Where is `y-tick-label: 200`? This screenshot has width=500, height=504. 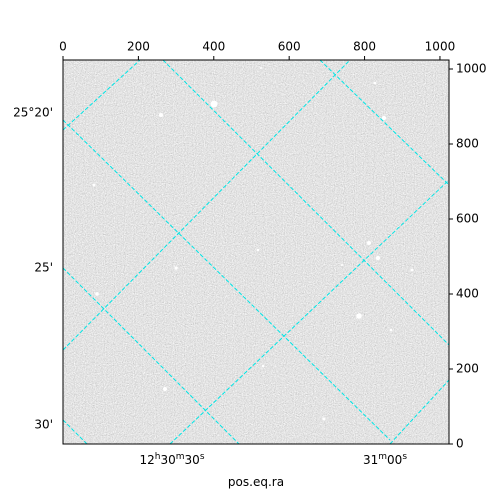
y-tick-label: 200 is located at coordinates (467, 369).